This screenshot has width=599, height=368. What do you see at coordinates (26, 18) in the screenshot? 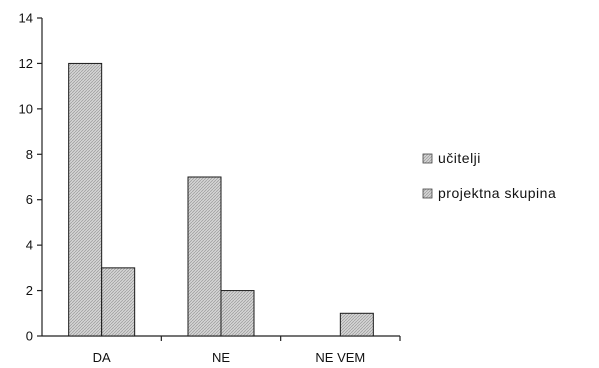
I see `y-tick-label: 14` at bounding box center [26, 18].